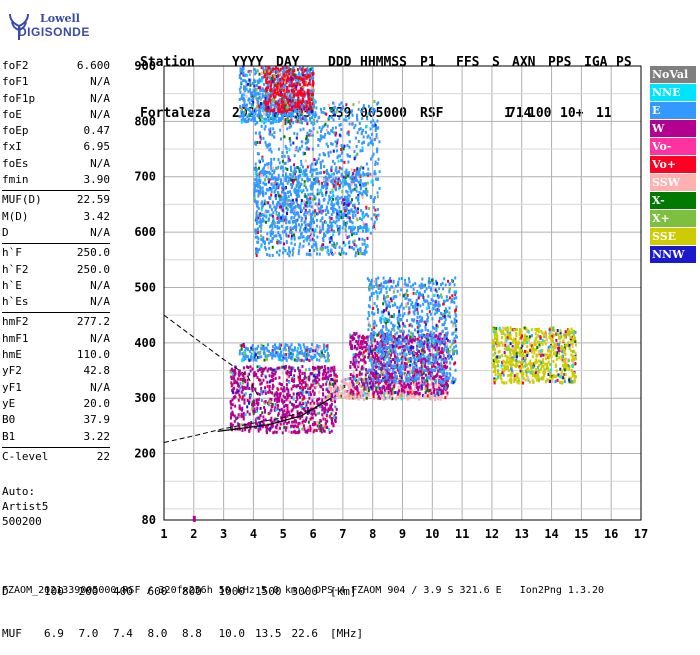  I want to click on y-tick-label: 400, so click(145, 343).